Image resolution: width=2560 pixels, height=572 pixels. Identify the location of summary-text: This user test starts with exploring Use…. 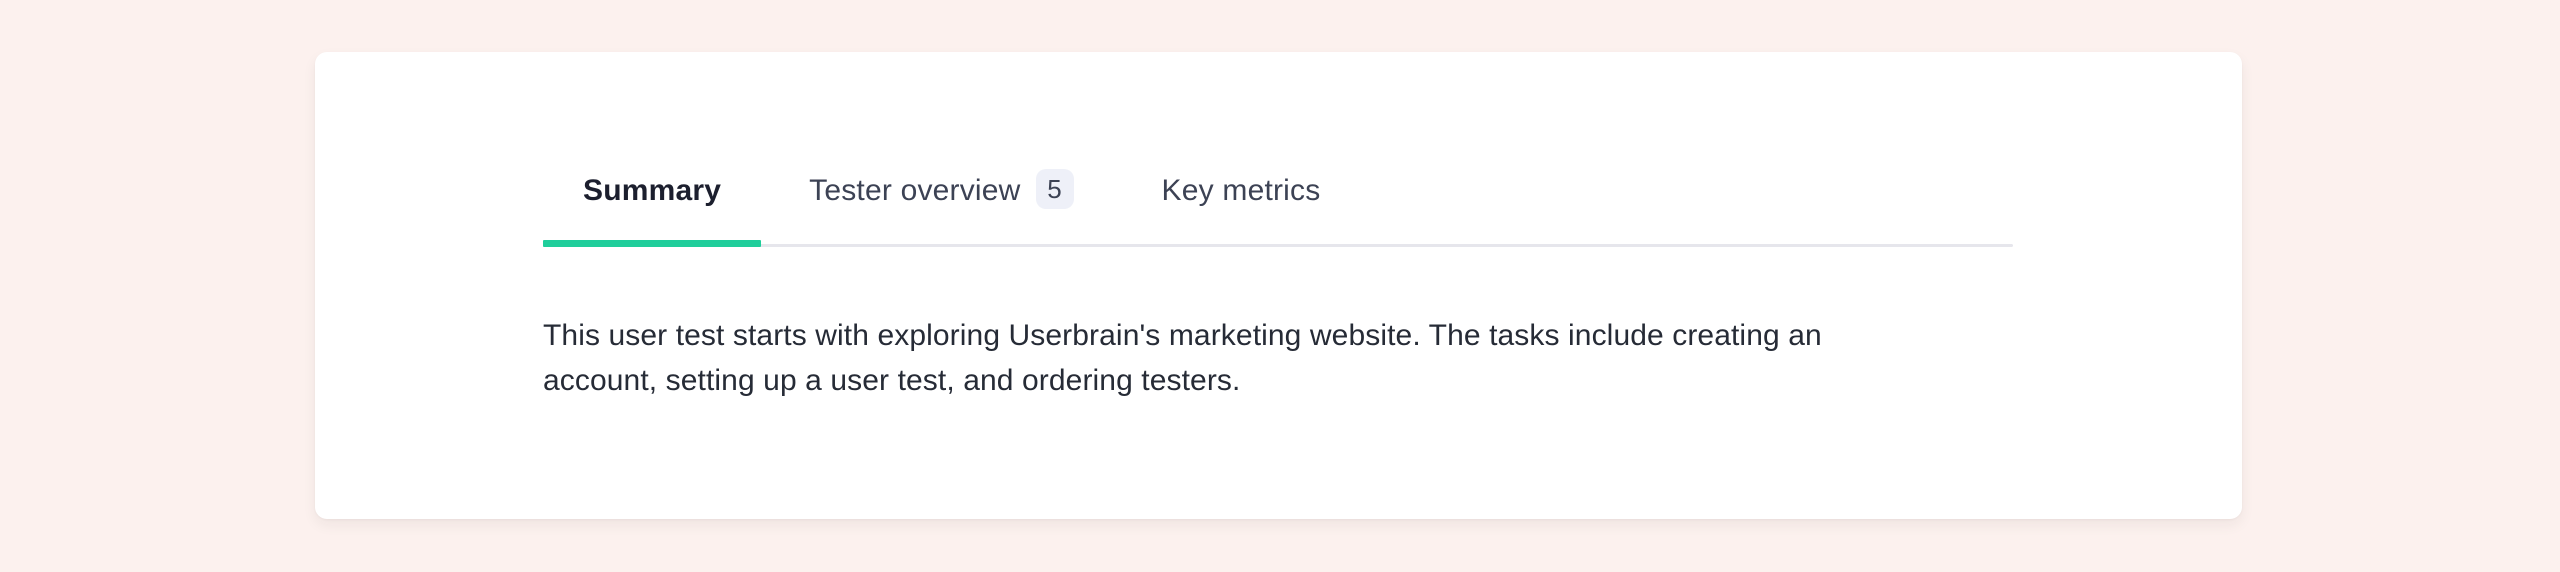
(1182, 358).